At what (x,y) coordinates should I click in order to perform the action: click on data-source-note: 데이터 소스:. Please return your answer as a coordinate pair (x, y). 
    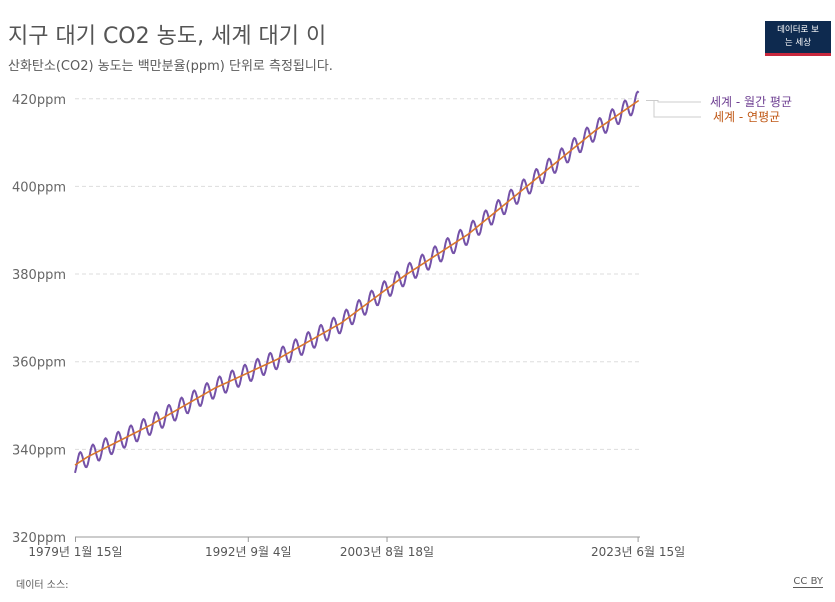
    Looking at the image, I should click on (42, 585).